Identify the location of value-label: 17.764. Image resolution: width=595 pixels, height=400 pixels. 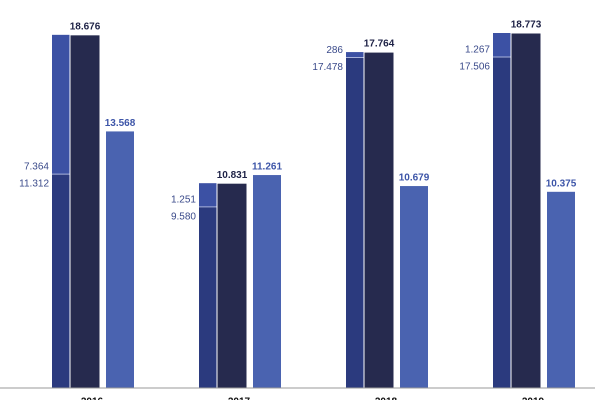
(379, 44).